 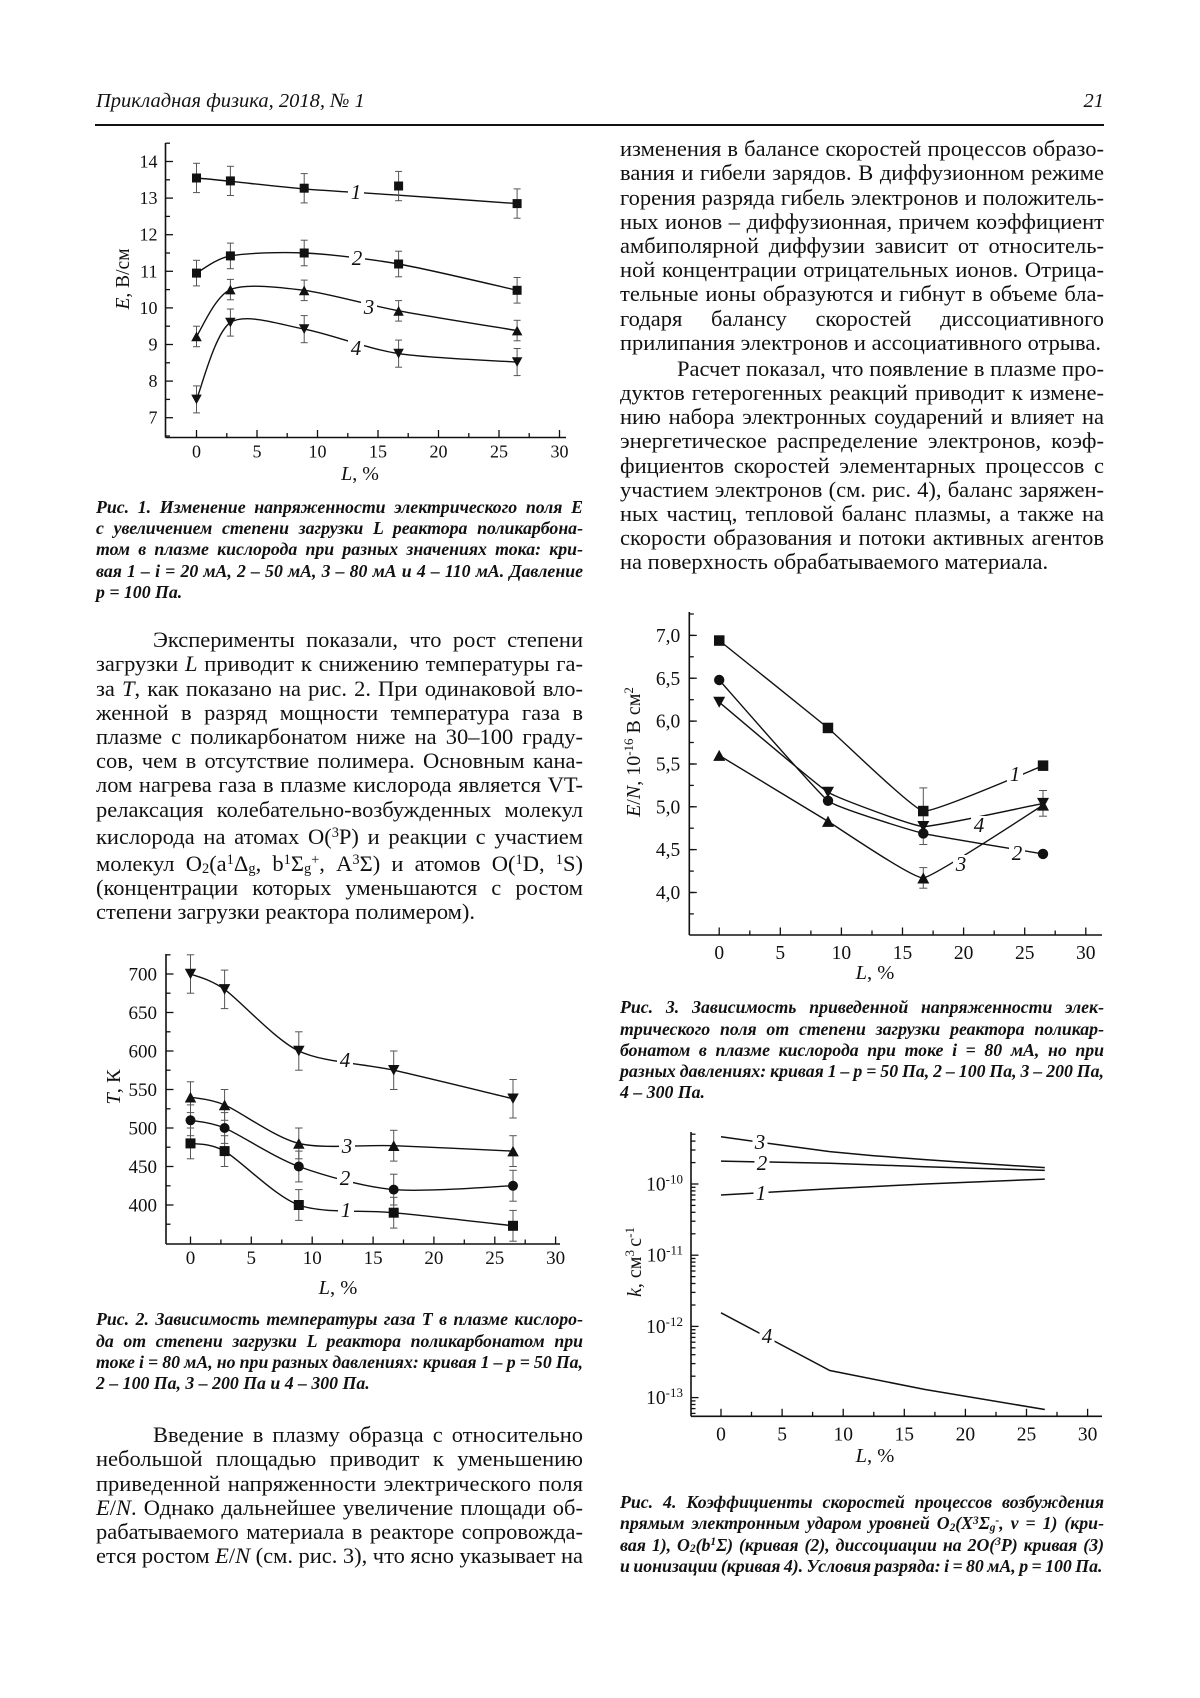 I want to click on svg-text: E/N, 10-16 В см2, so click(x=633, y=752).